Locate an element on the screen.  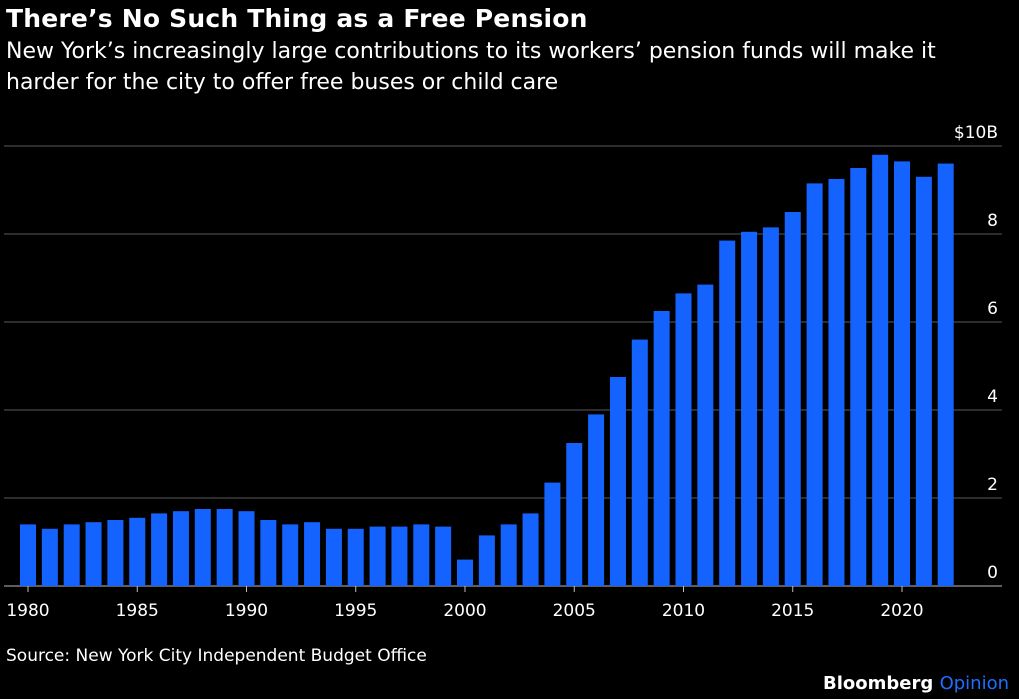
bar-2019 is located at coordinates (880, 370).